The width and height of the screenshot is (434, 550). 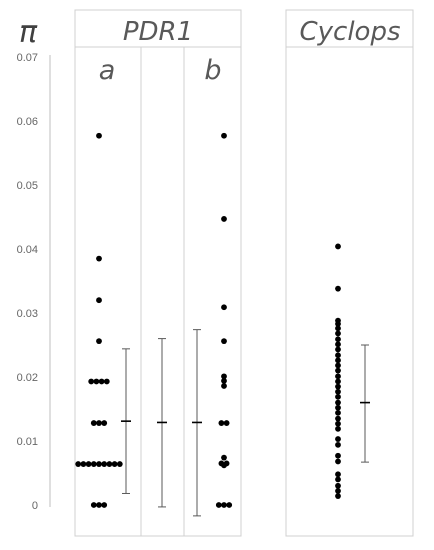 I want to click on y-tick-label: 0, so click(x=35, y=506).